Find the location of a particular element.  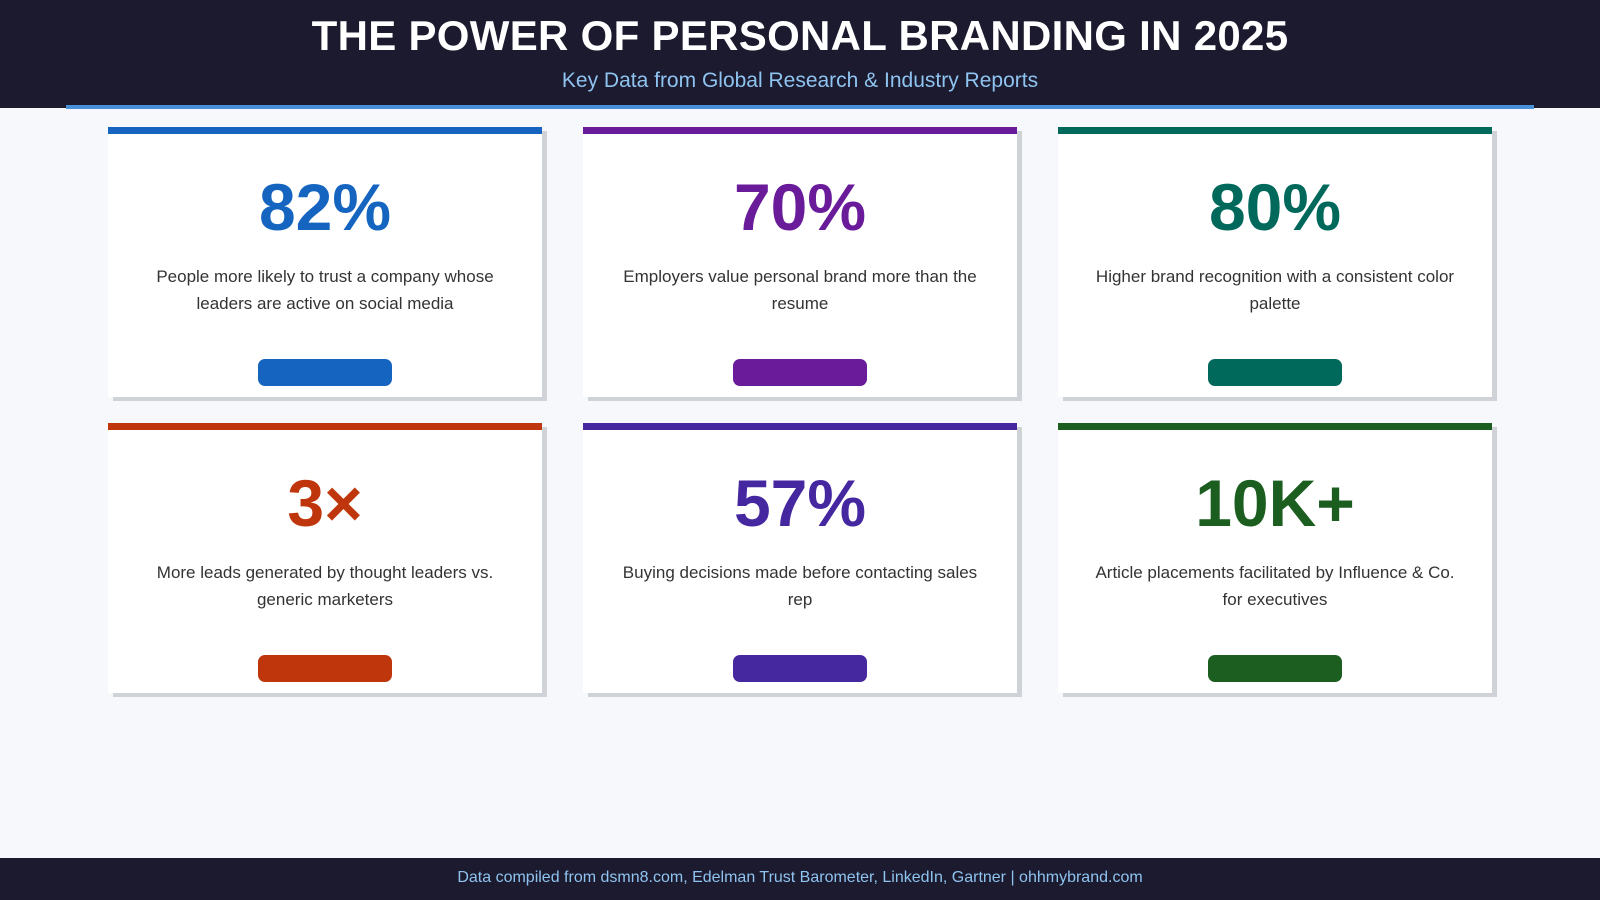

stat-value: 80% is located at coordinates (1275, 207).